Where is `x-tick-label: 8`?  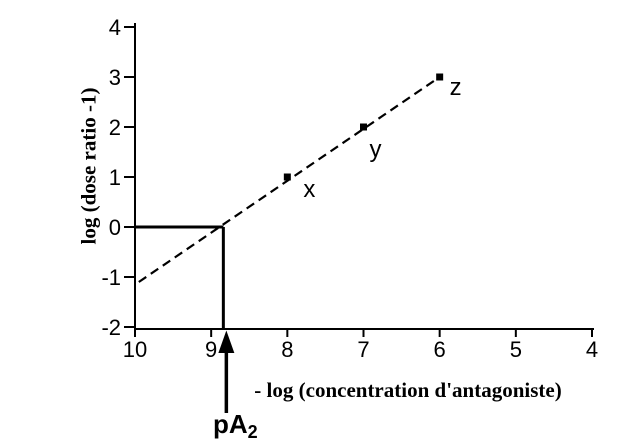 x-tick-label: 8 is located at coordinates (287, 349).